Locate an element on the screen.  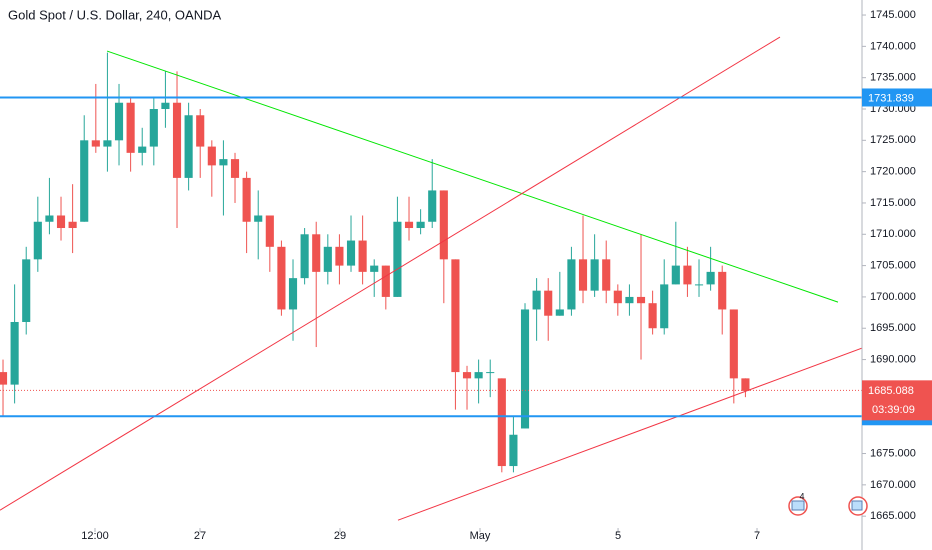
y-tick-label: 1735.000 is located at coordinates (893, 78).